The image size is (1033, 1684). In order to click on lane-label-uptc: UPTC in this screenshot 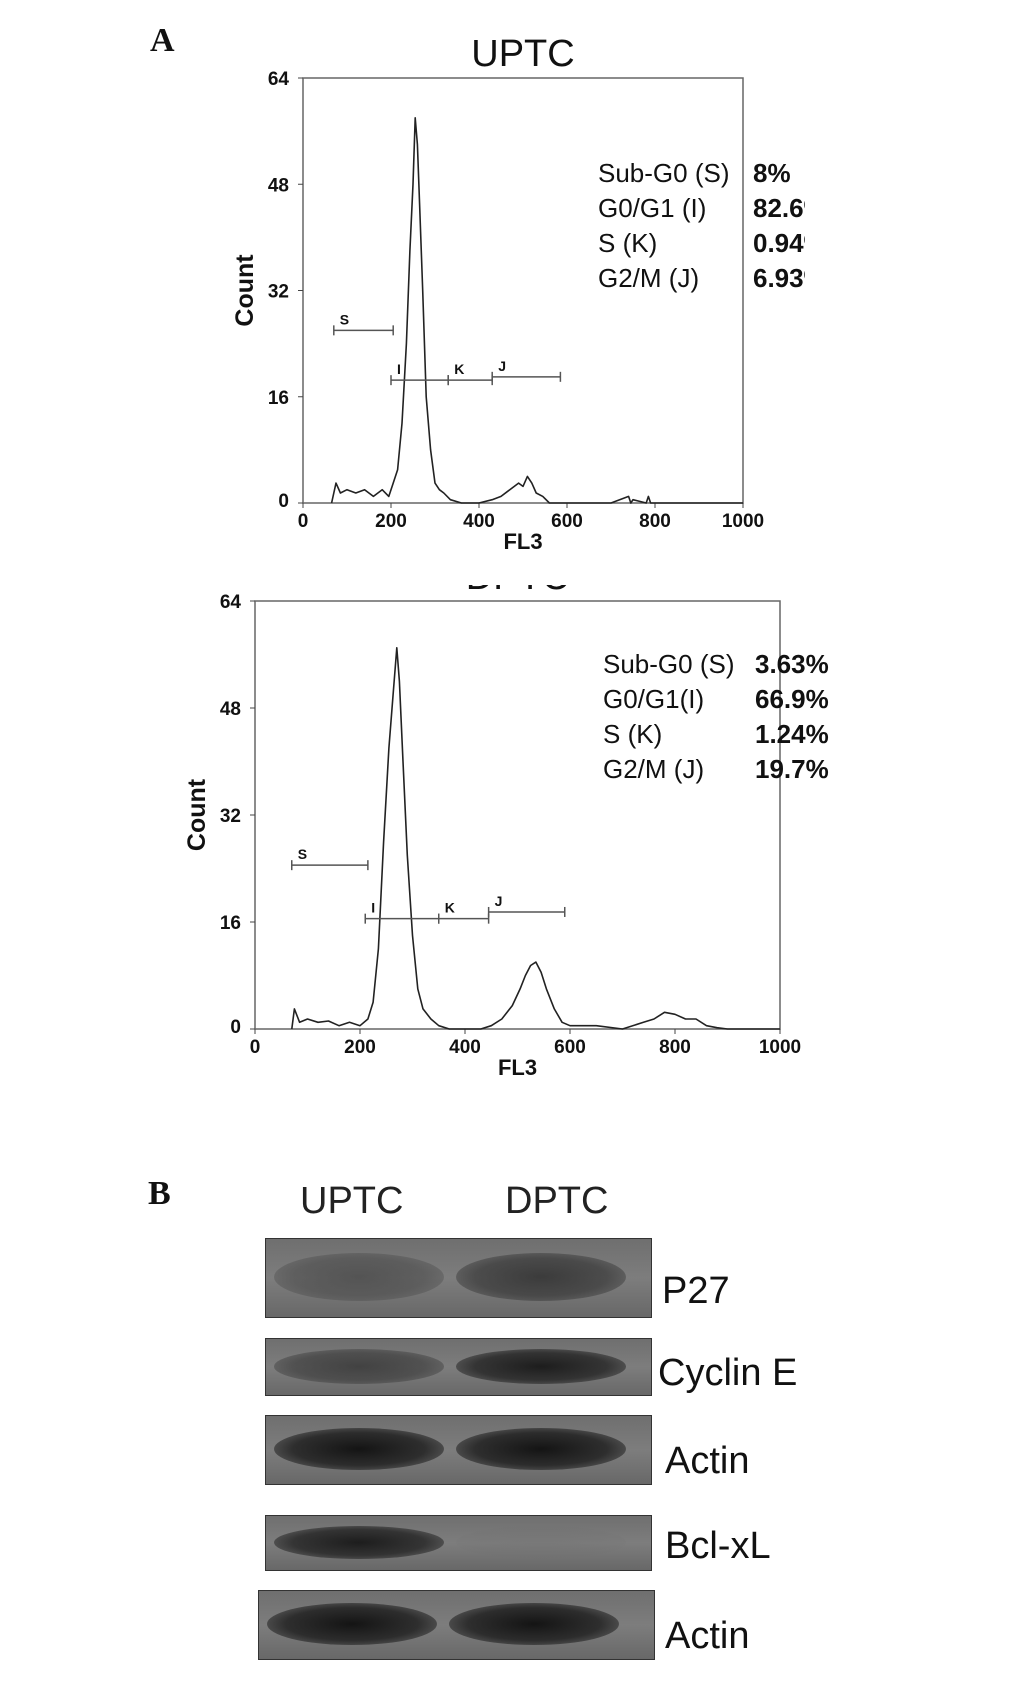, I will do `click(352, 1201)`.